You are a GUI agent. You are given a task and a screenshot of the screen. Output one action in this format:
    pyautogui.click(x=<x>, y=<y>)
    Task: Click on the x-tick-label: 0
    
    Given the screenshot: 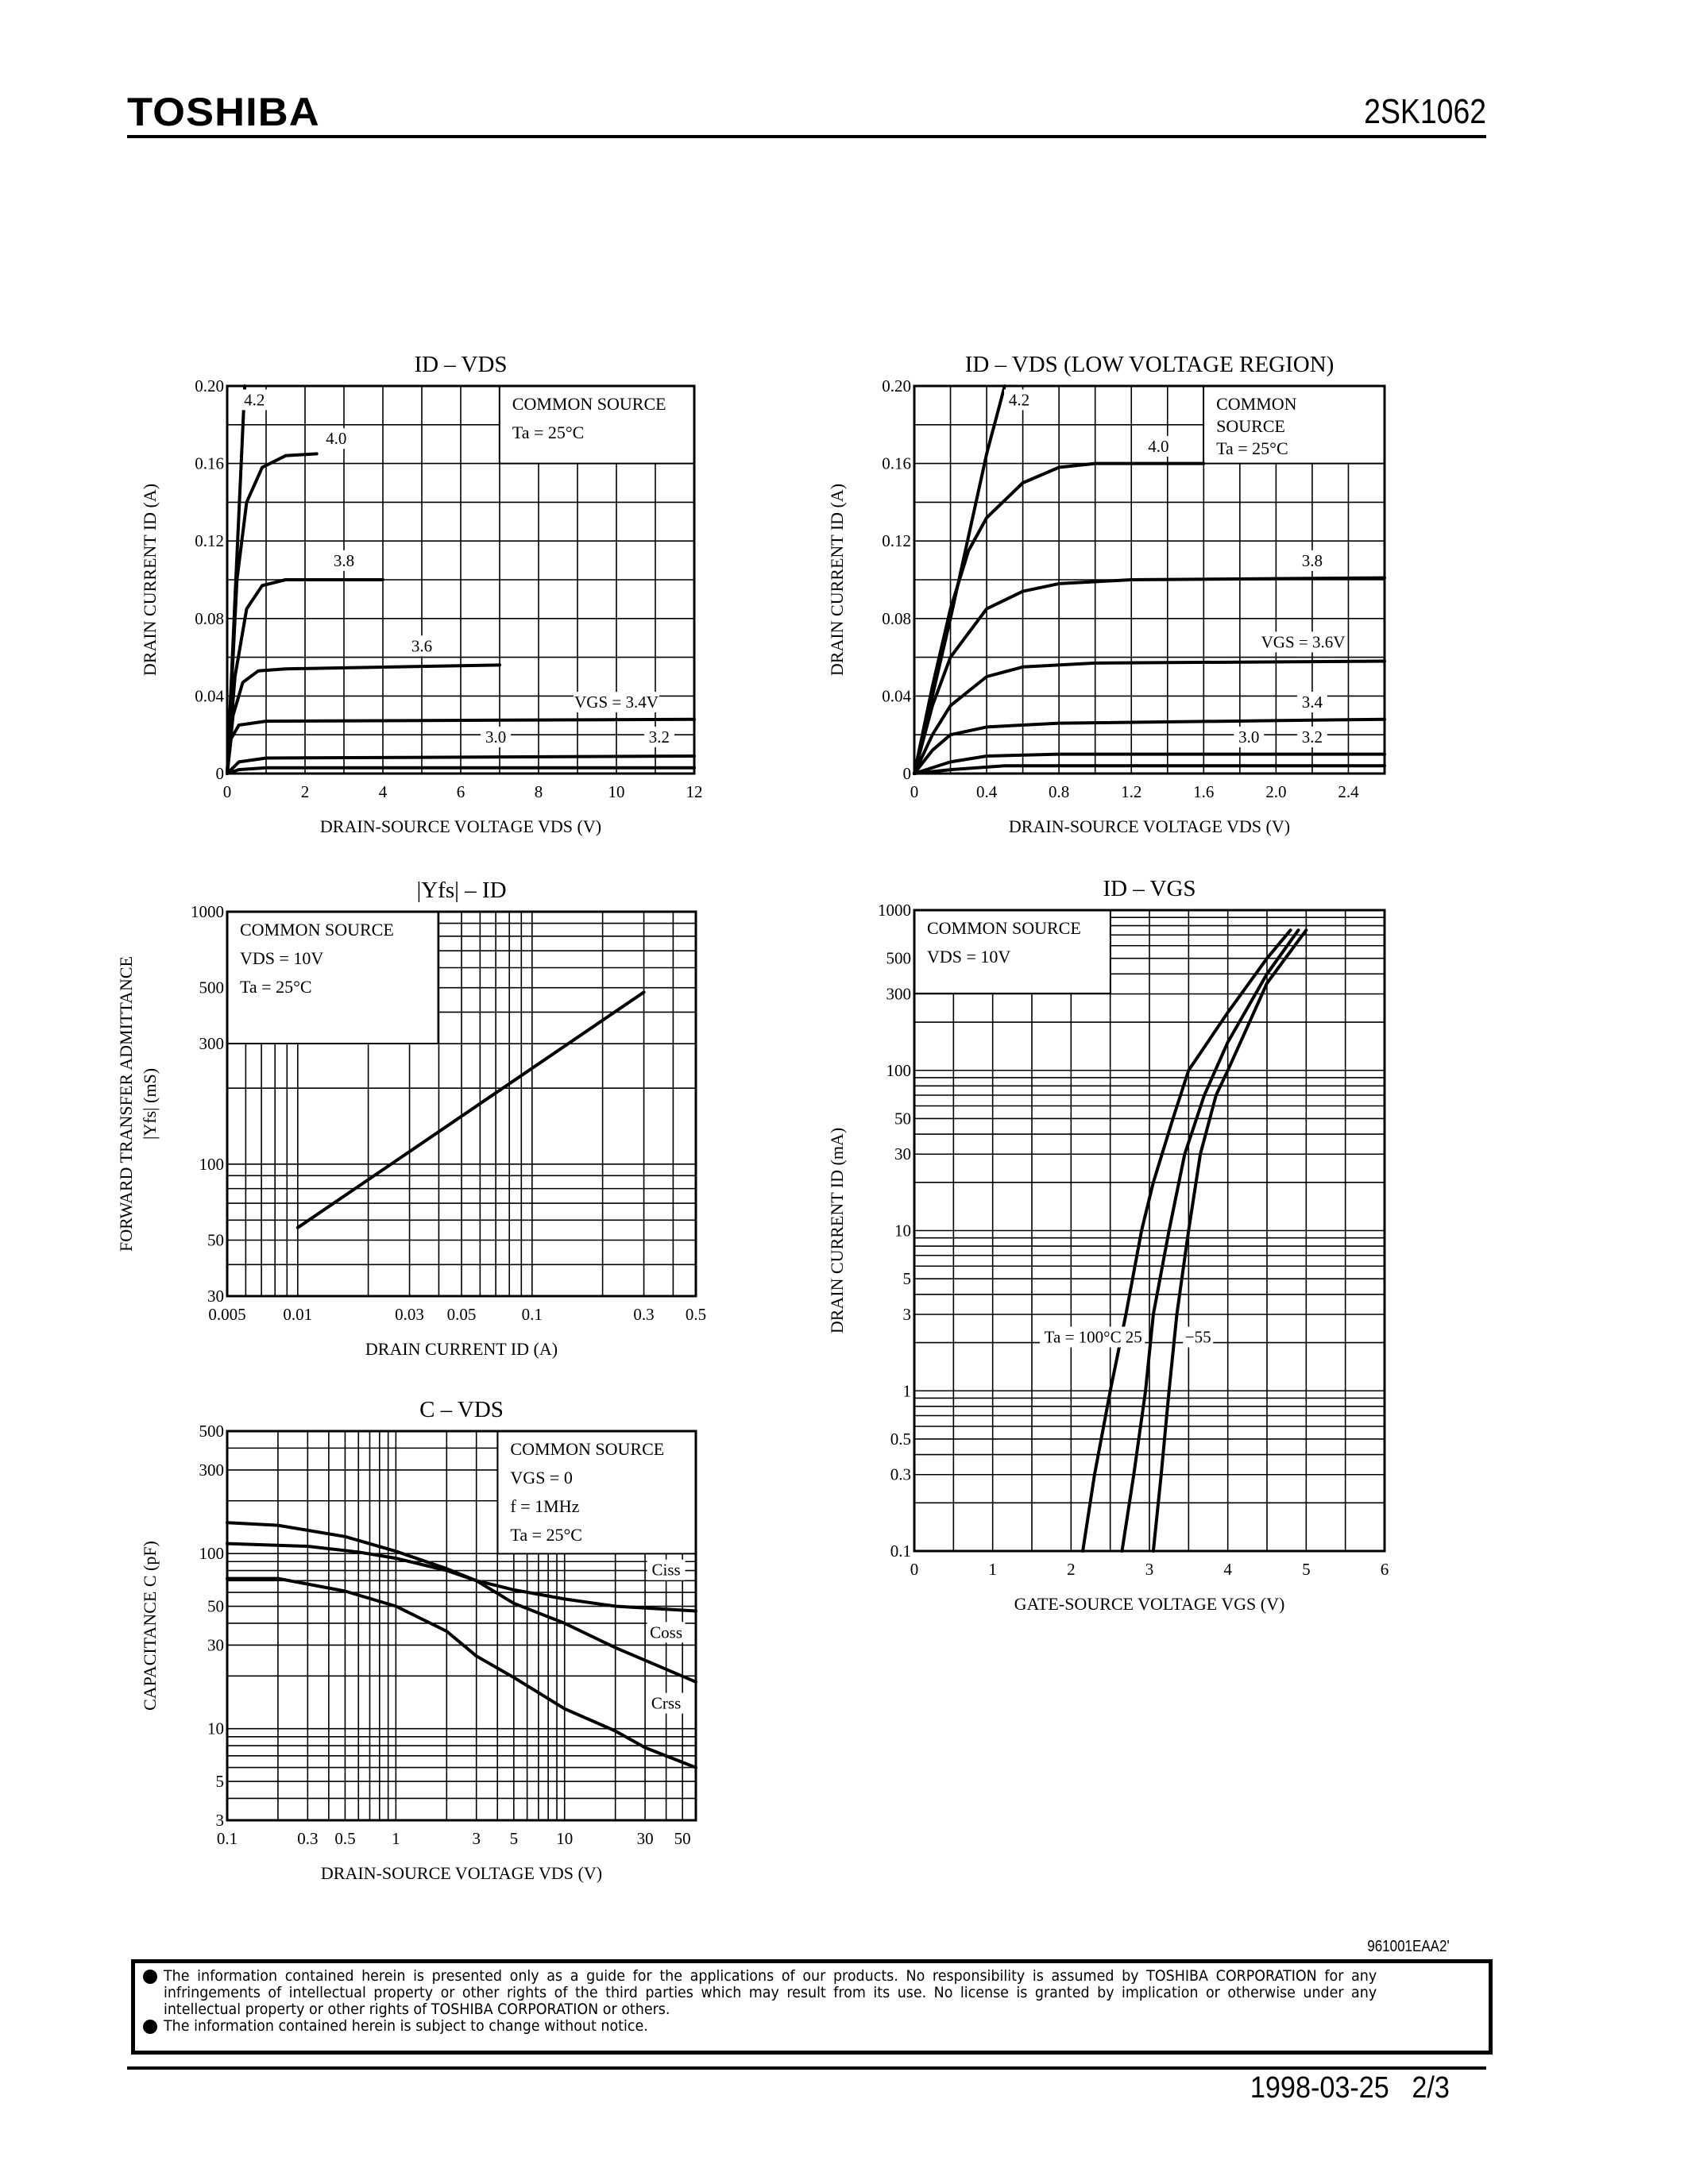 What is the action you would take?
    pyautogui.click(x=915, y=791)
    